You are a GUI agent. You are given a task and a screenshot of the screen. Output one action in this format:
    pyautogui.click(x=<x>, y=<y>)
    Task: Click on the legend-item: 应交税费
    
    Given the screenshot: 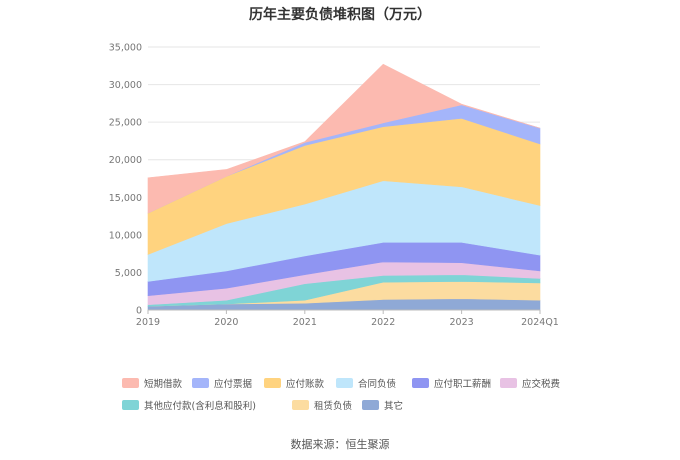 What is the action you would take?
    pyautogui.click(x=530, y=383)
    